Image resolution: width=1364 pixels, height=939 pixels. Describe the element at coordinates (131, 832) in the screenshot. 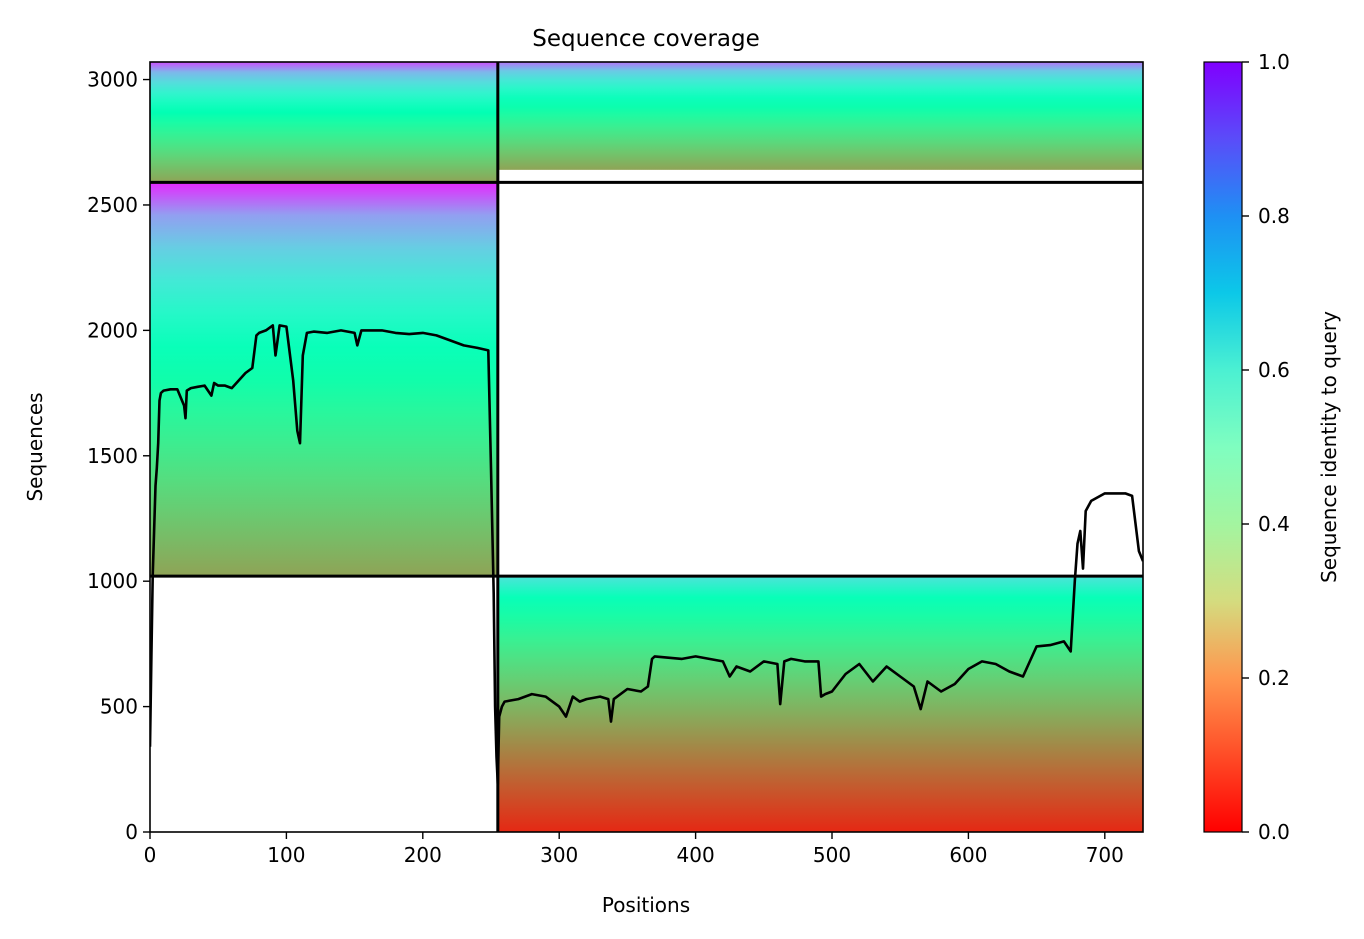

I see `y-tick-label: 0` at that location.